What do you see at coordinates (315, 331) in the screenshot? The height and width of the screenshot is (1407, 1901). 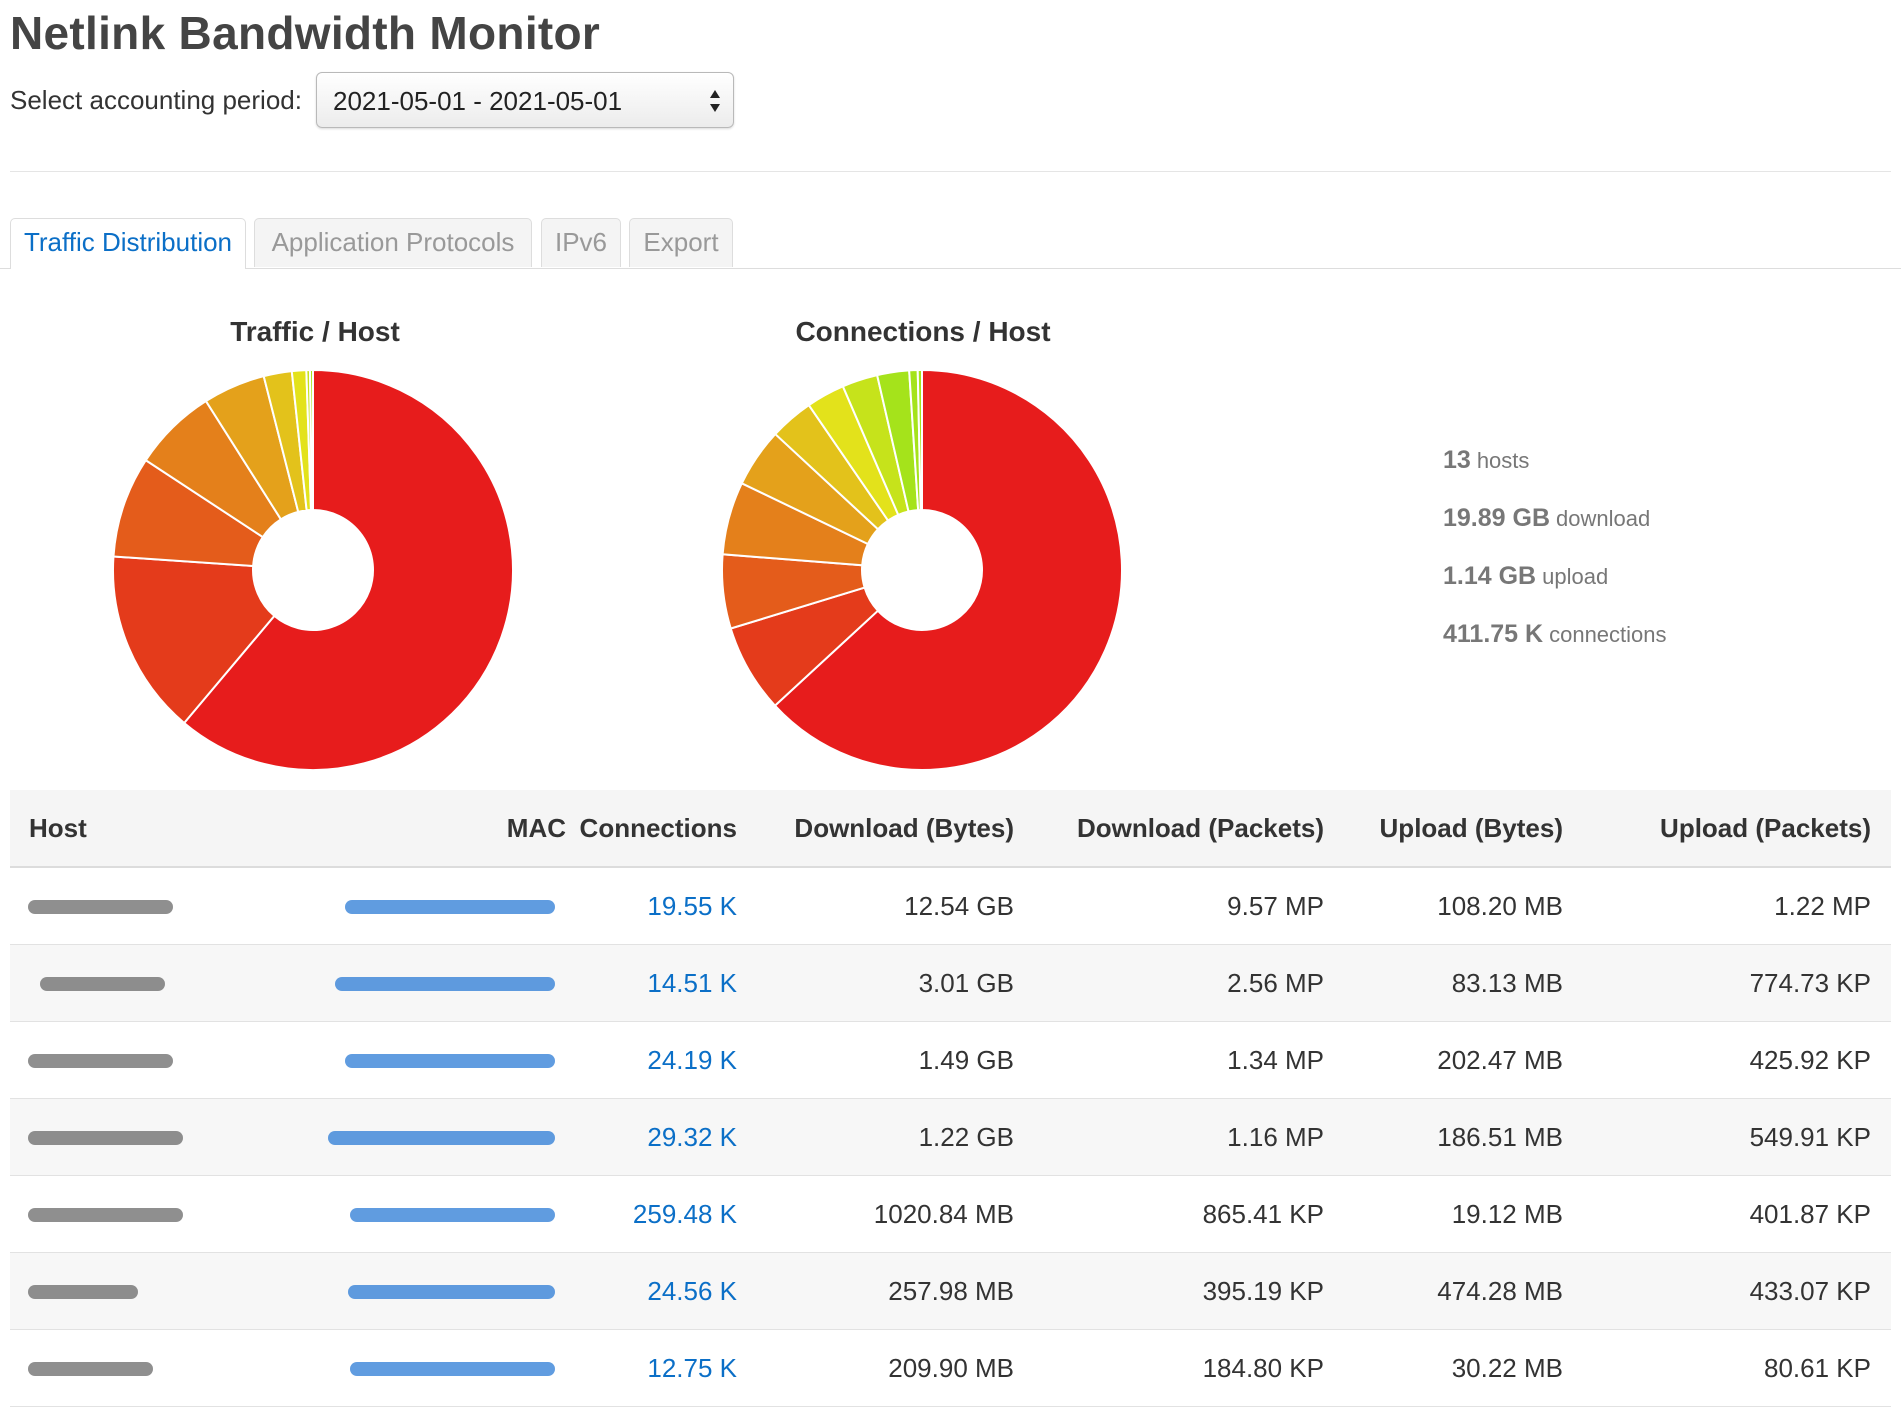 I see `traffic-chart-title: Traffic / Host` at bounding box center [315, 331].